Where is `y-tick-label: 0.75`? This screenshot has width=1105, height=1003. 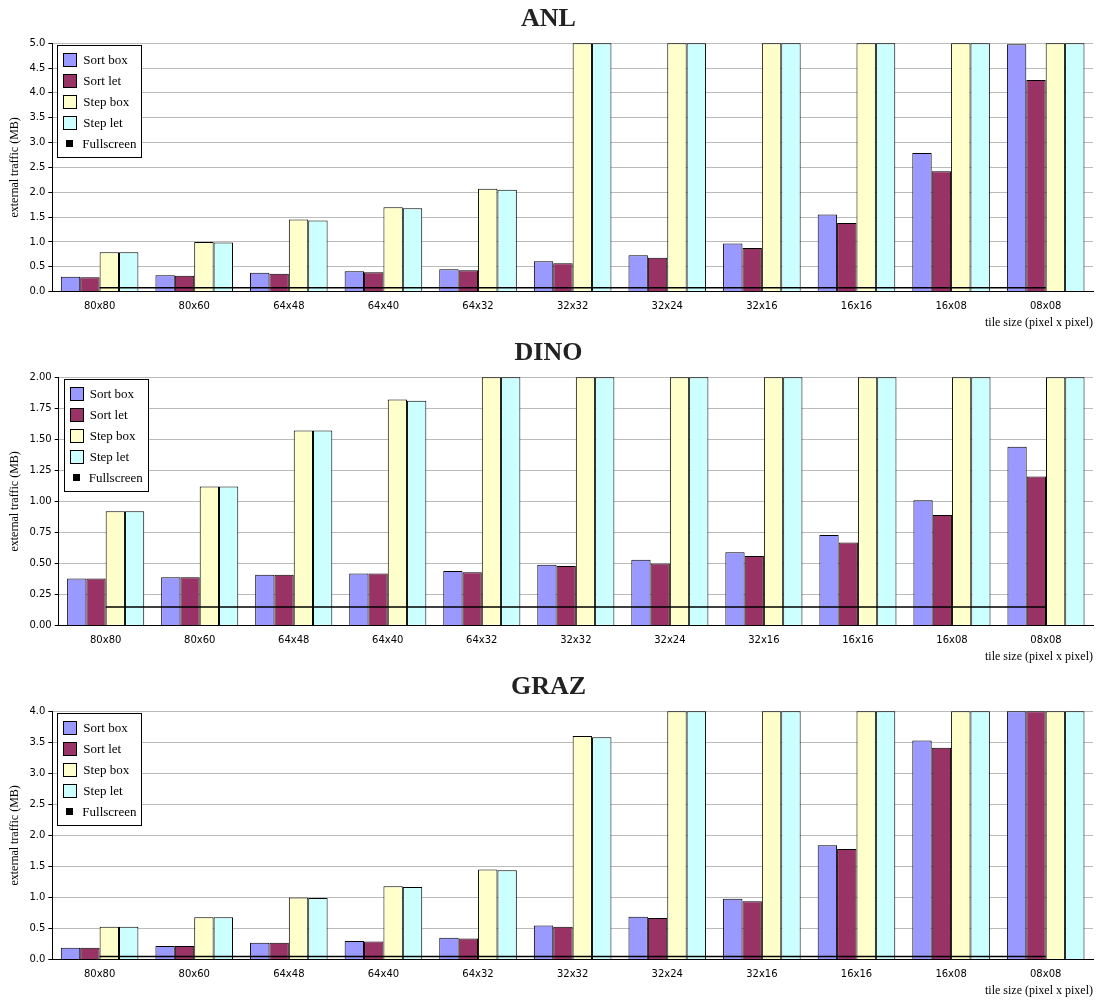
y-tick-label: 0.75 is located at coordinates (40, 532).